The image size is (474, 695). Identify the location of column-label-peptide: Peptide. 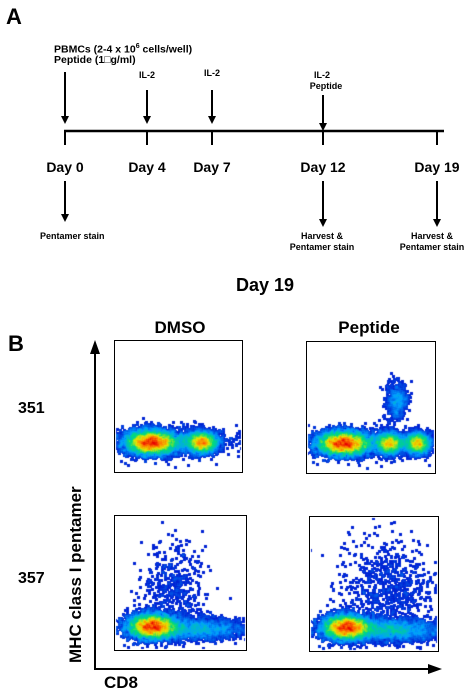
(369, 327).